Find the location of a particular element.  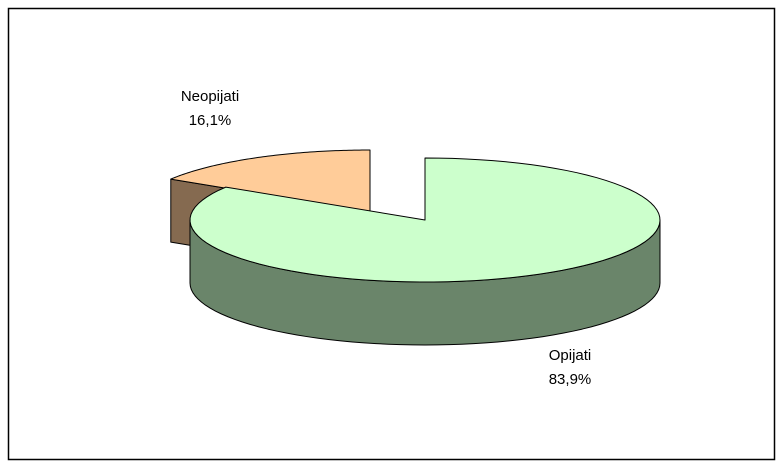

slice-label: Neopijati is located at coordinates (210, 96).